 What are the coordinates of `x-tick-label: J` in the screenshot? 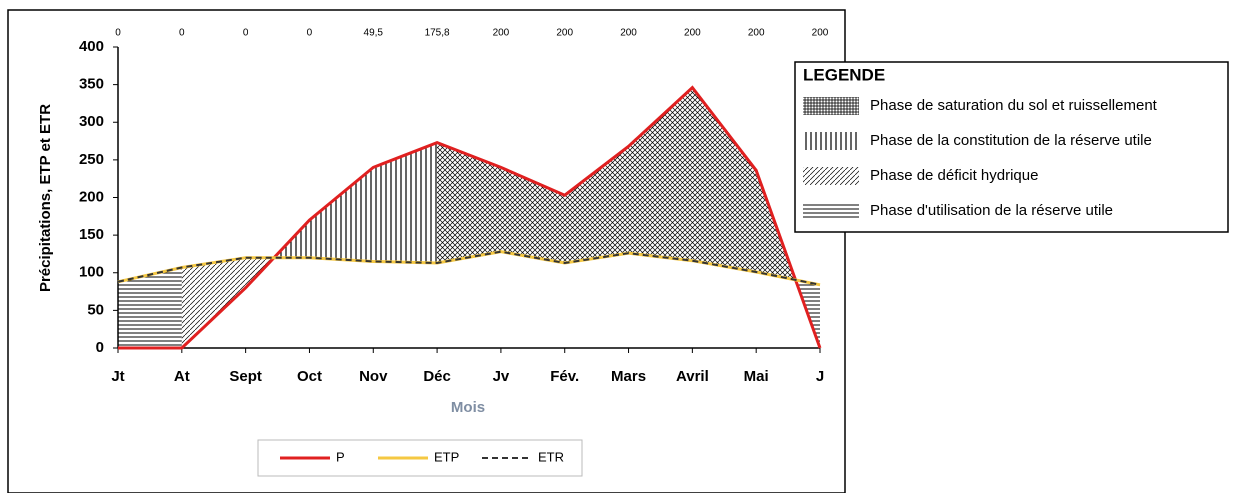 It's located at (820, 376).